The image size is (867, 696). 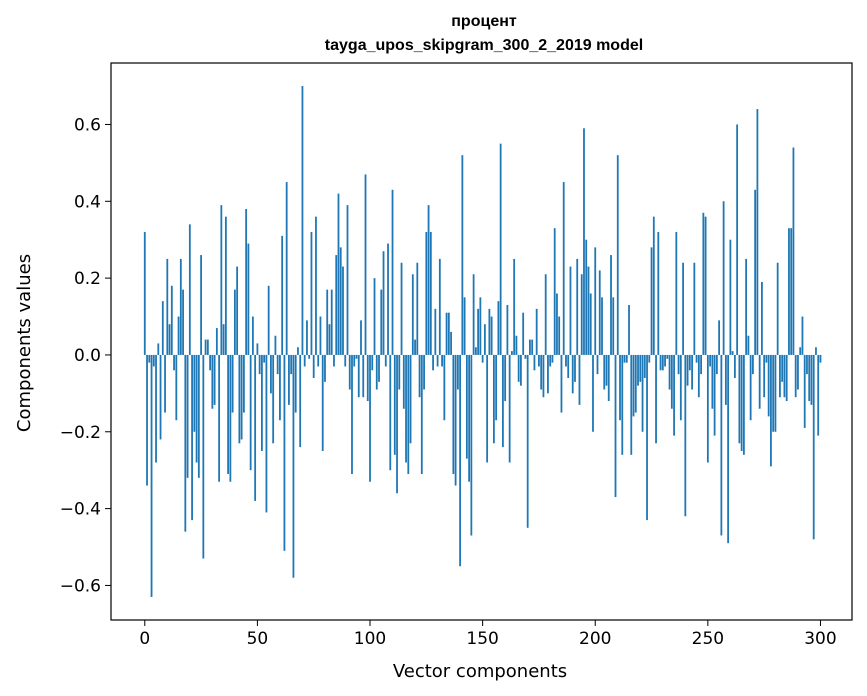 What do you see at coordinates (80, 586) in the screenshot?
I see `y-tick-label: −0.6` at bounding box center [80, 586].